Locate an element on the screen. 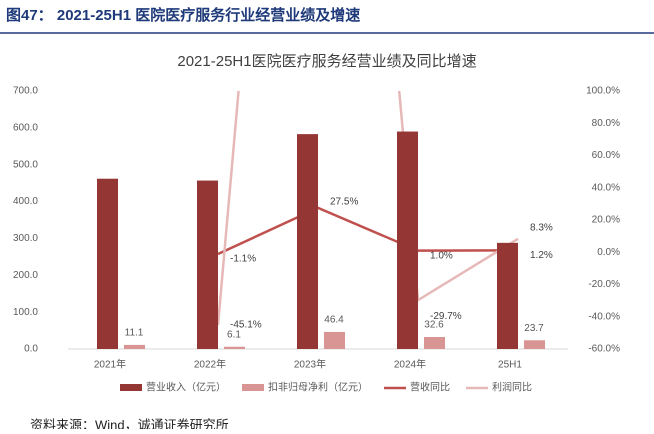 This screenshot has width=654, height=434. source: 资料来源：Wind，诚通证券研究所 is located at coordinates (129, 423).